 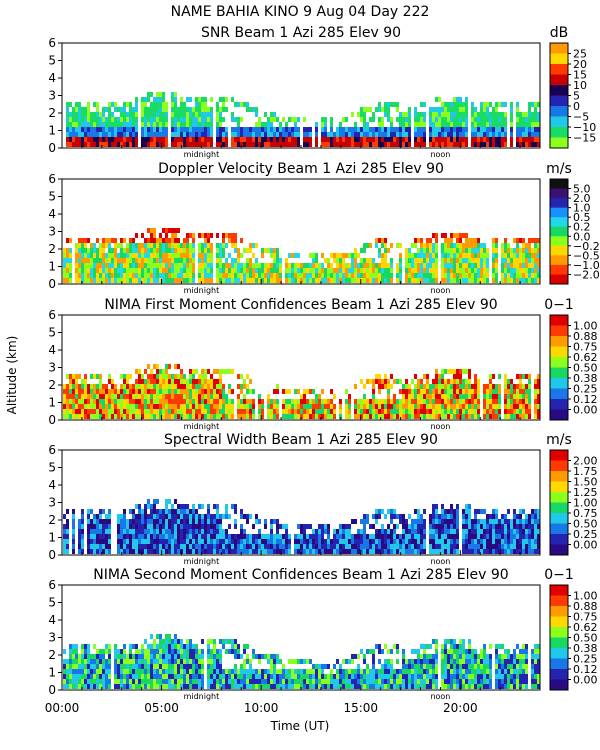 What do you see at coordinates (559, 231) in the screenshot?
I see `colorbar-frame` at bounding box center [559, 231].